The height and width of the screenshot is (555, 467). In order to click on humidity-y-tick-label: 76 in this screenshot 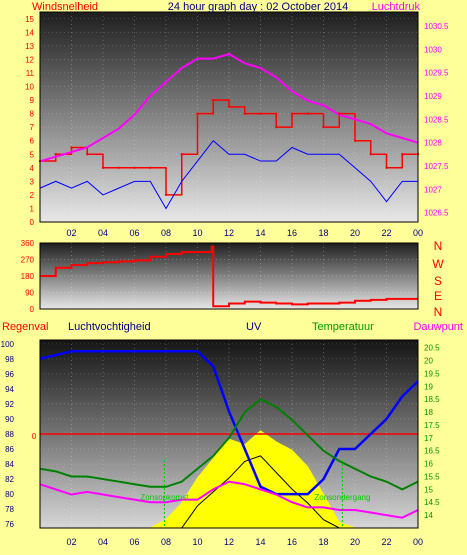, I will do `click(9, 524)`.